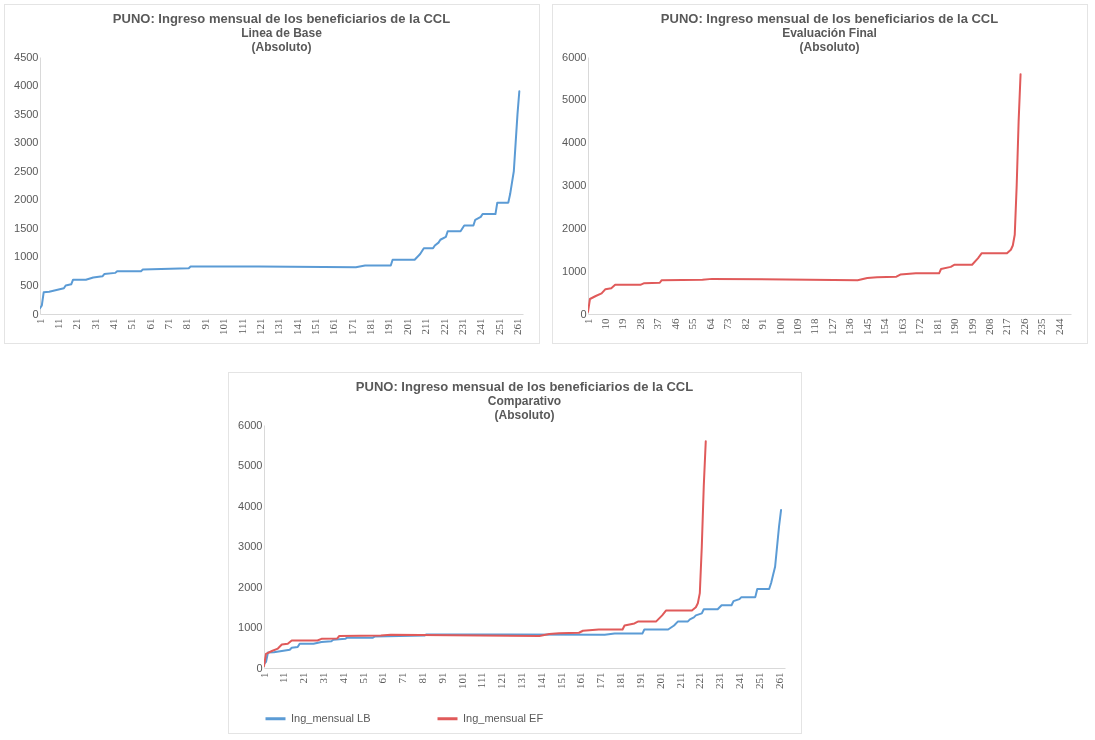 The image size is (1095, 740). What do you see at coordinates (580, 680) in the screenshot?
I see `x-tick-label: 161` at bounding box center [580, 680].